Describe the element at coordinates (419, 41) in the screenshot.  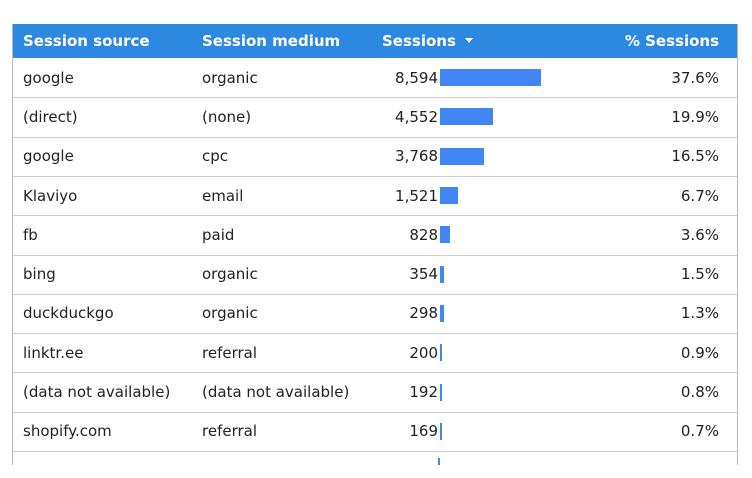
I see `header-cell: Sessions` at that location.